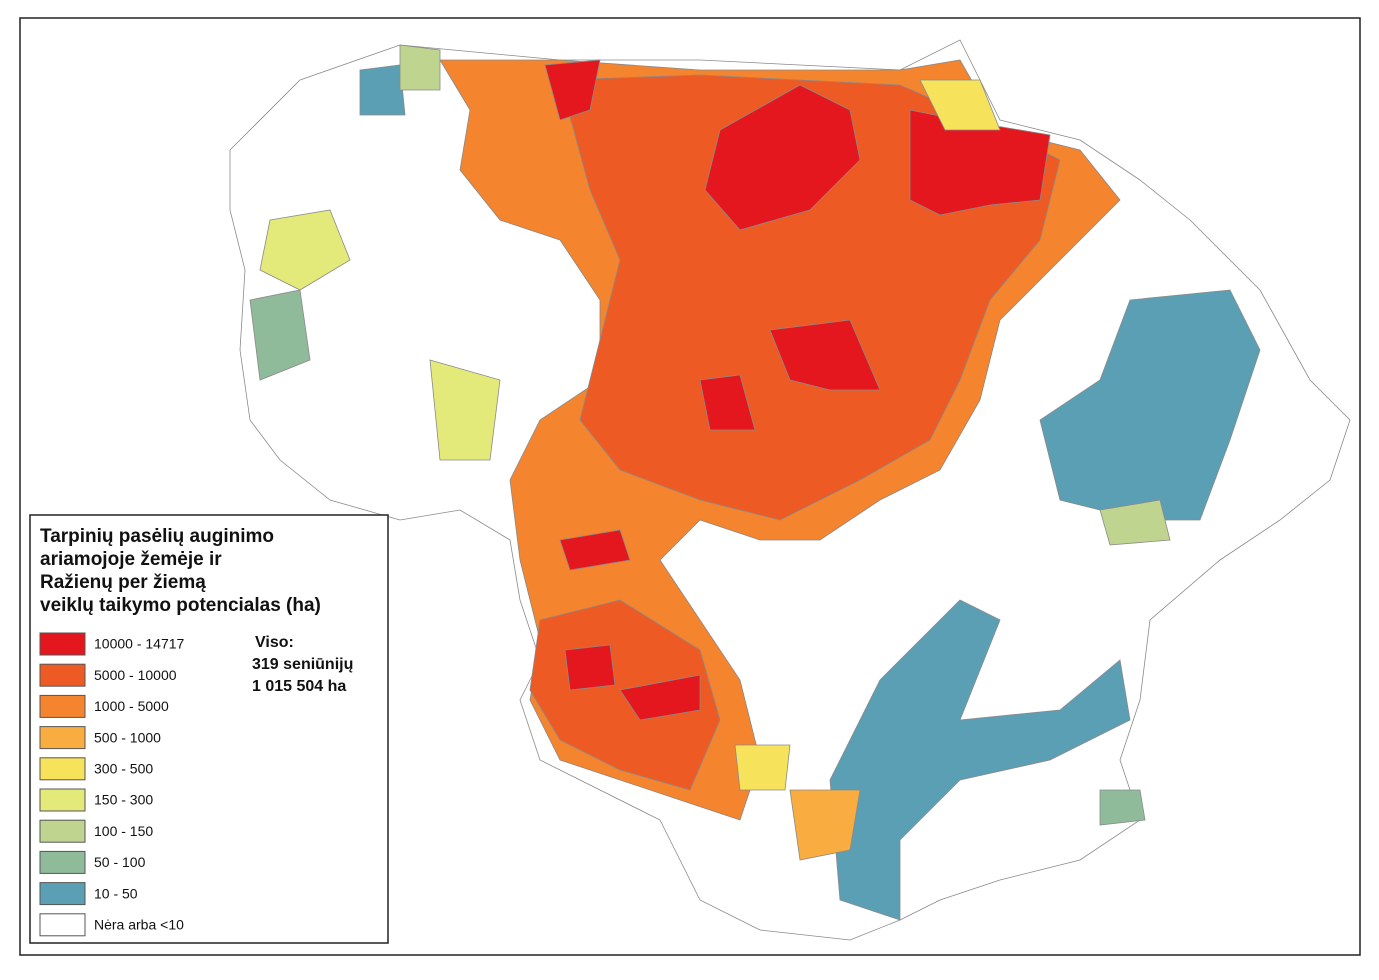  Describe the element at coordinates (123, 769) in the screenshot. I see `legend-label: 300 - 500` at that location.